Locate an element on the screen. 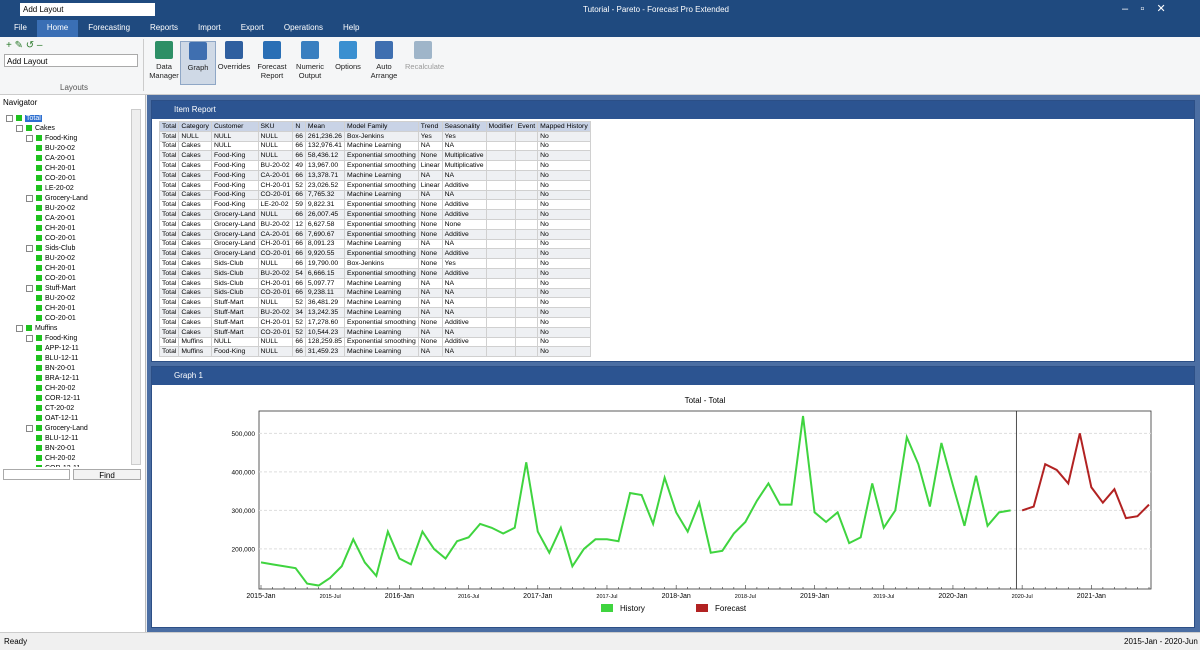 This screenshot has width=1200, height=650. column-header: Trend is located at coordinates (430, 126).